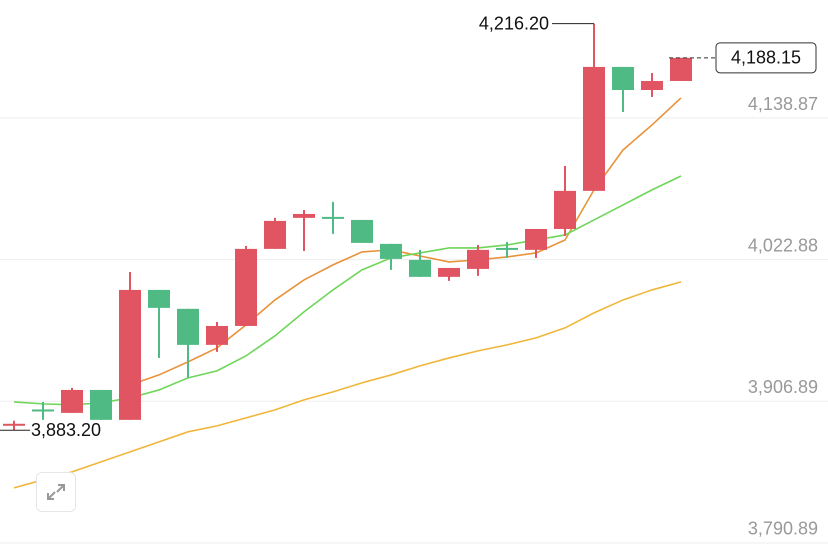 Image resolution: width=828 pixels, height=552 pixels. I want to click on expand-button, so click(56, 492).